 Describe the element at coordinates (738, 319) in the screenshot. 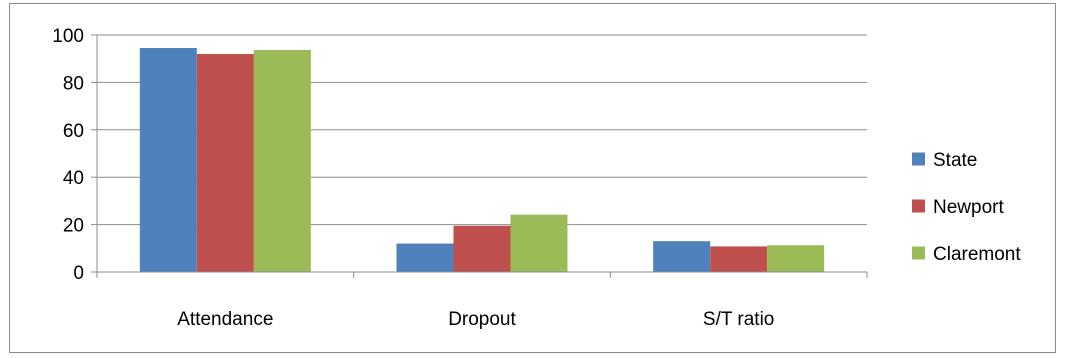

I see `x-tick-label: S/T ratio` at that location.